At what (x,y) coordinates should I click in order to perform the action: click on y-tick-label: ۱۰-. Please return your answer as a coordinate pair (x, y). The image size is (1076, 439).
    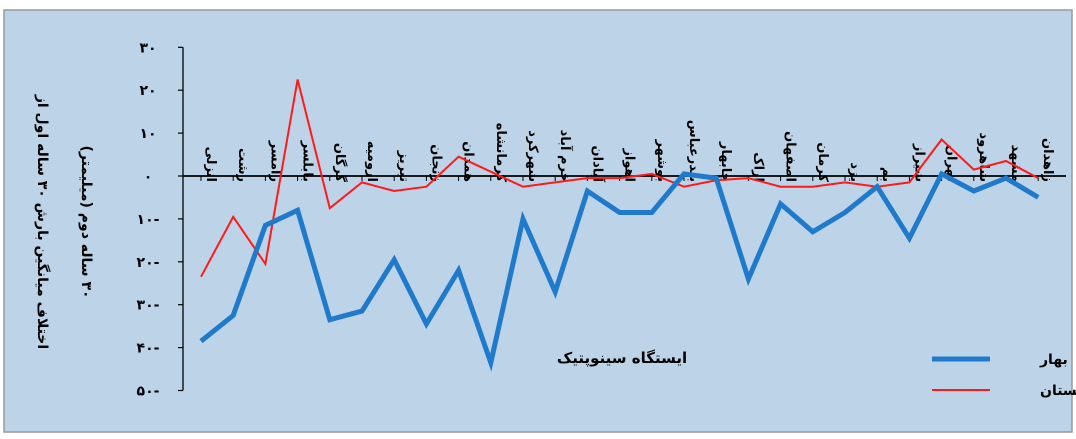
    Looking at the image, I should click on (148, 220).